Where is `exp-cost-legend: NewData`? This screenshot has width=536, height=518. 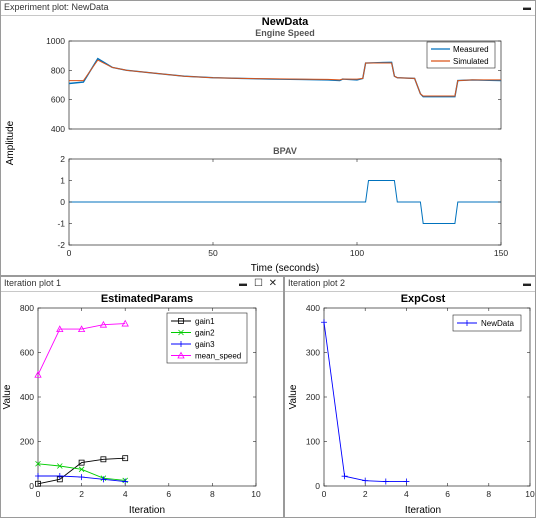 exp-cost-legend: NewData is located at coordinates (487, 323).